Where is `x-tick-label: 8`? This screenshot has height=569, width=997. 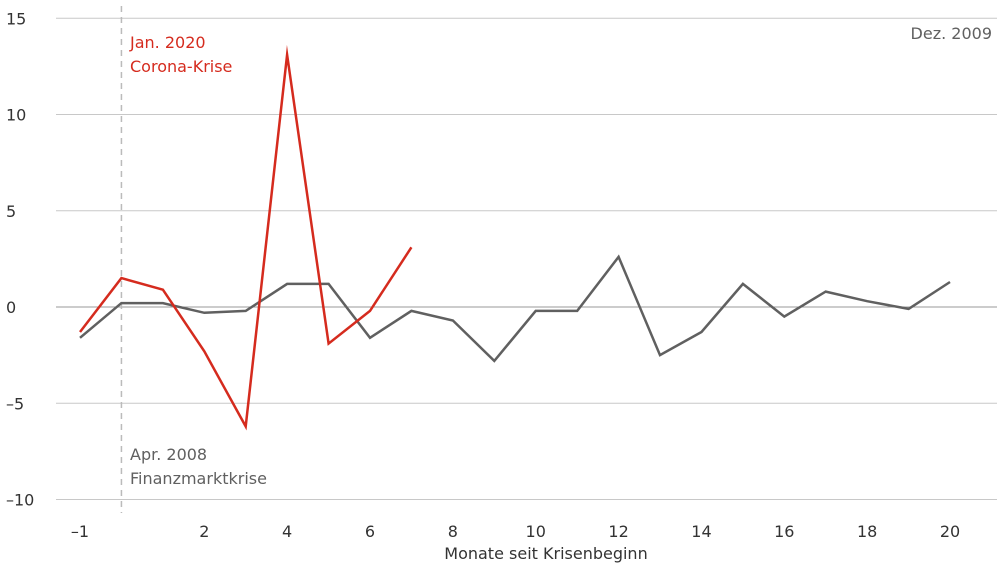
x-tick-label: 8 is located at coordinates (453, 531).